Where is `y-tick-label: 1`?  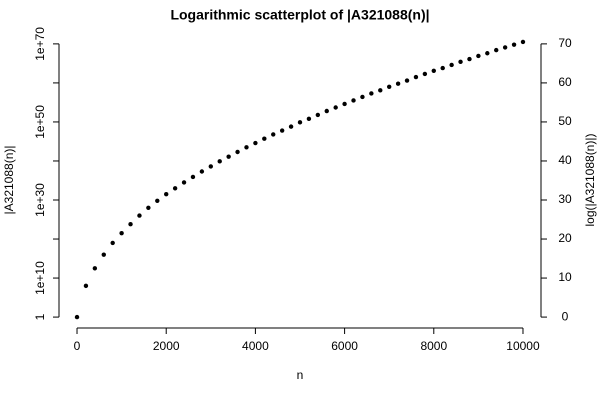 y-tick-label: 1 is located at coordinates (40, 316).